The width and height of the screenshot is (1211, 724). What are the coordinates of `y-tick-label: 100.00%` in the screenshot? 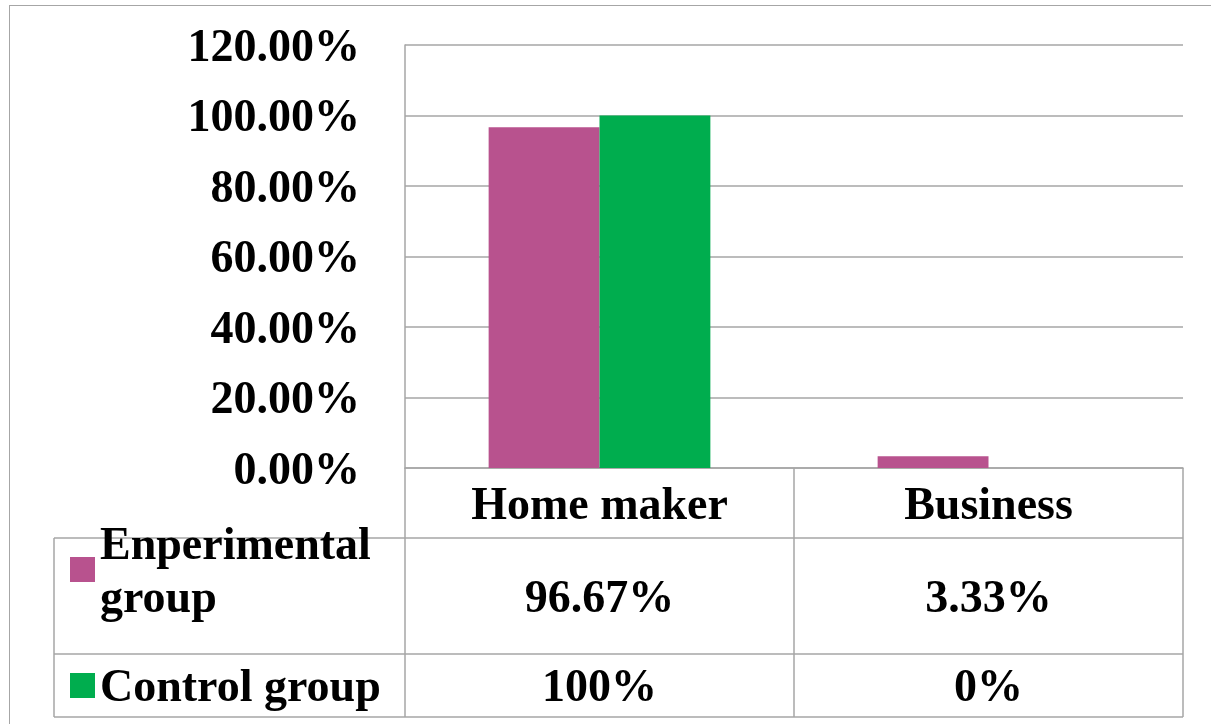 It's located at (273, 115).